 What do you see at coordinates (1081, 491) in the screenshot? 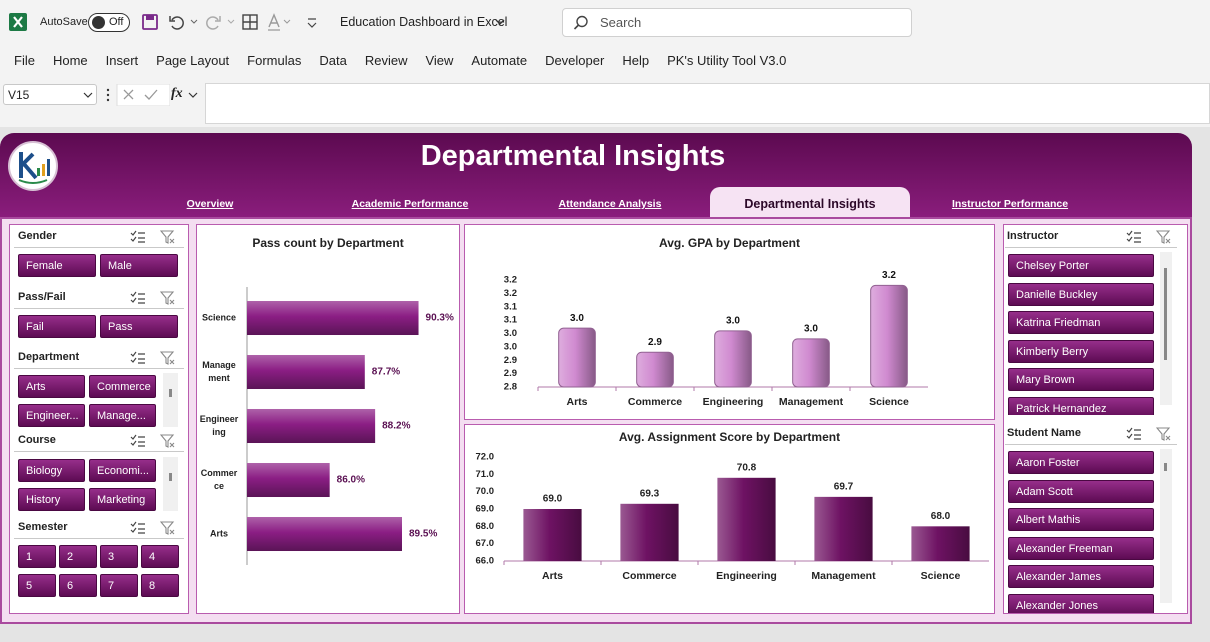
I see `slicer-button: Adam Scott` at bounding box center [1081, 491].